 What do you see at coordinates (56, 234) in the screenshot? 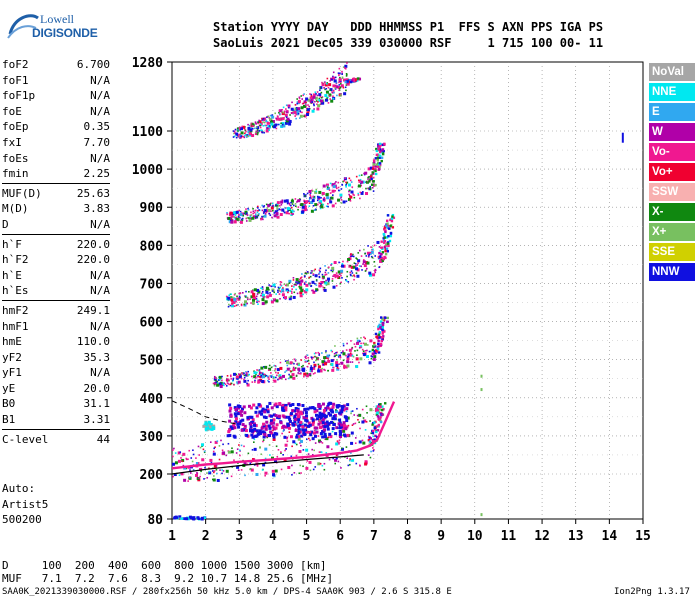
I see `param-separator` at bounding box center [56, 234].